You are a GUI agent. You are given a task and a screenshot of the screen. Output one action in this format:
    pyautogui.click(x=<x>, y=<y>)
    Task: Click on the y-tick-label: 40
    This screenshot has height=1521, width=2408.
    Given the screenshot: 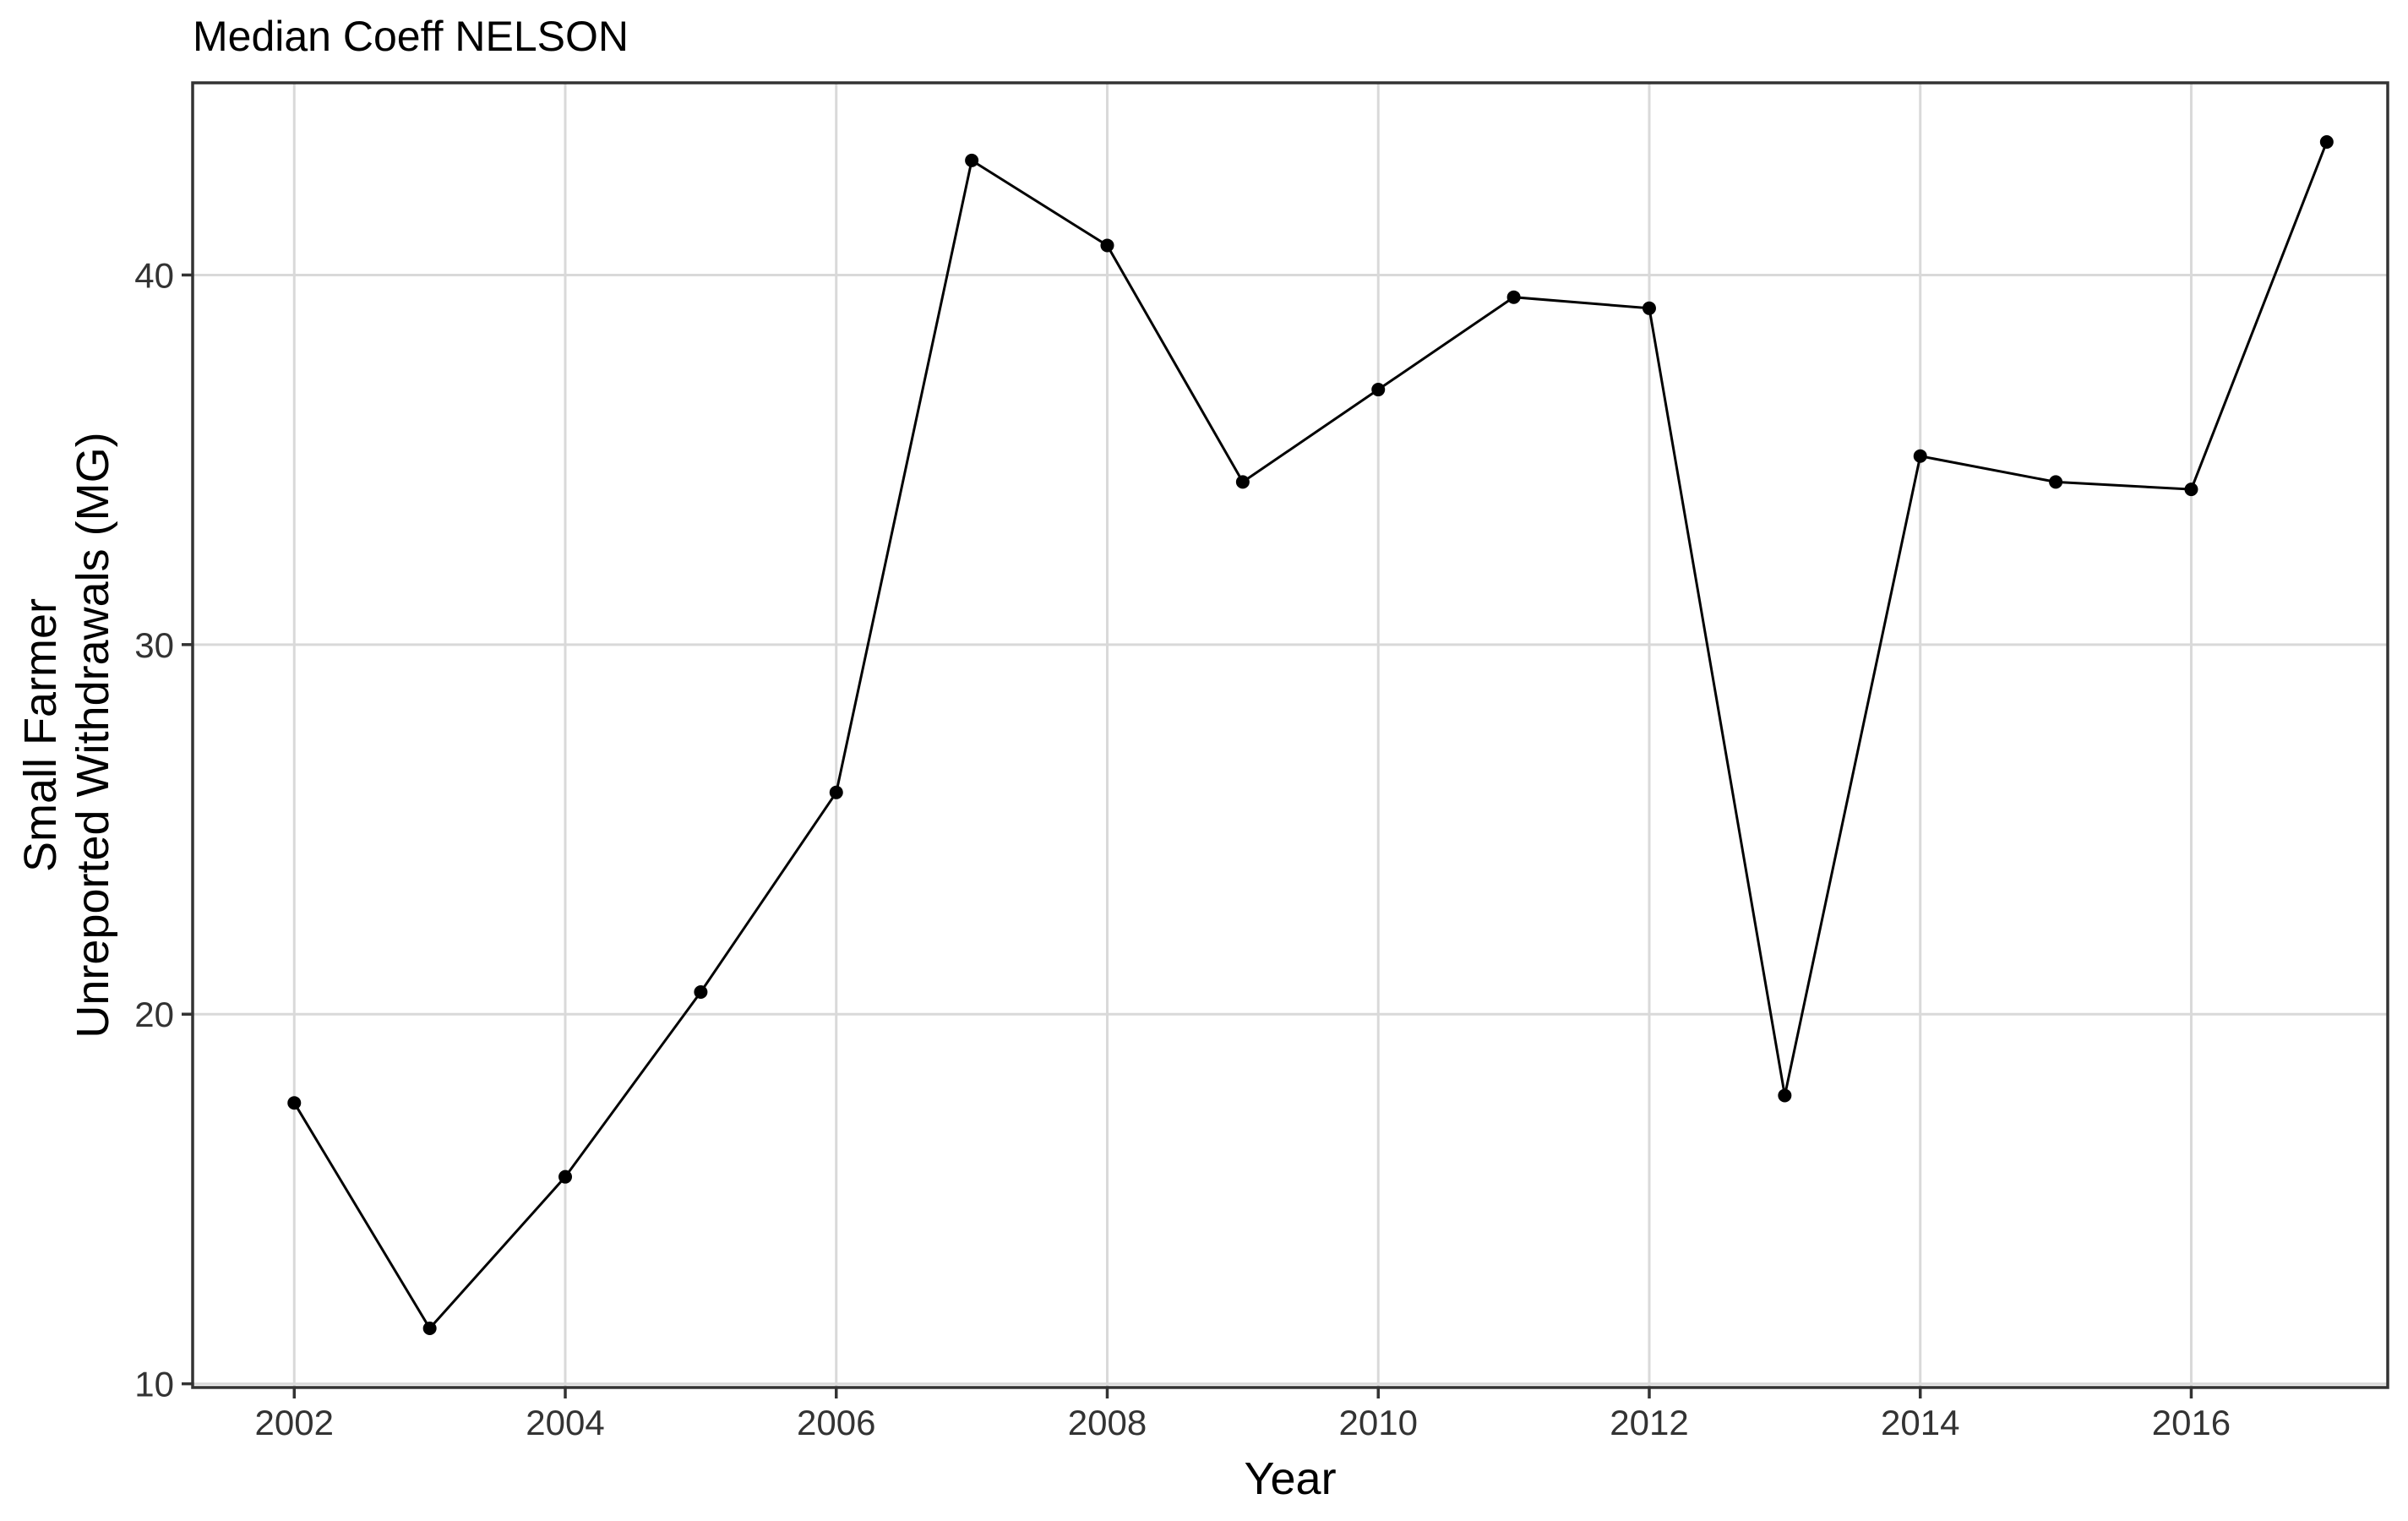 What is the action you would take?
    pyautogui.click(x=154, y=275)
    